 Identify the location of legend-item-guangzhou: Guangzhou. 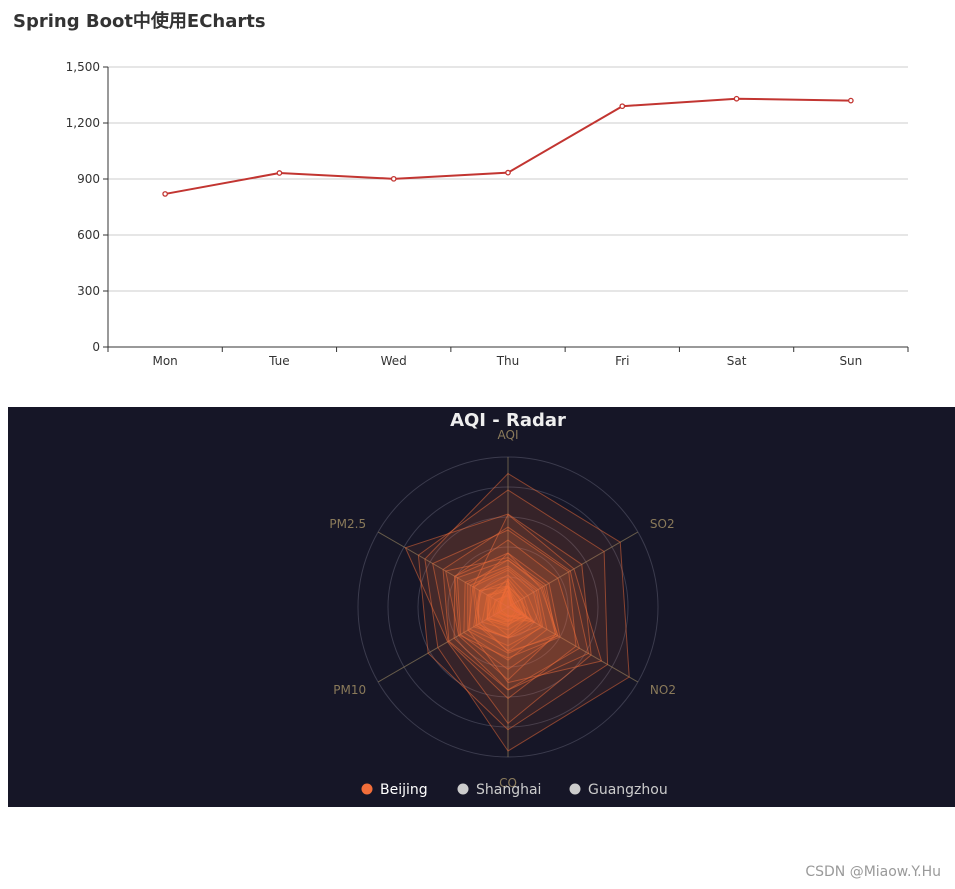
(618, 790).